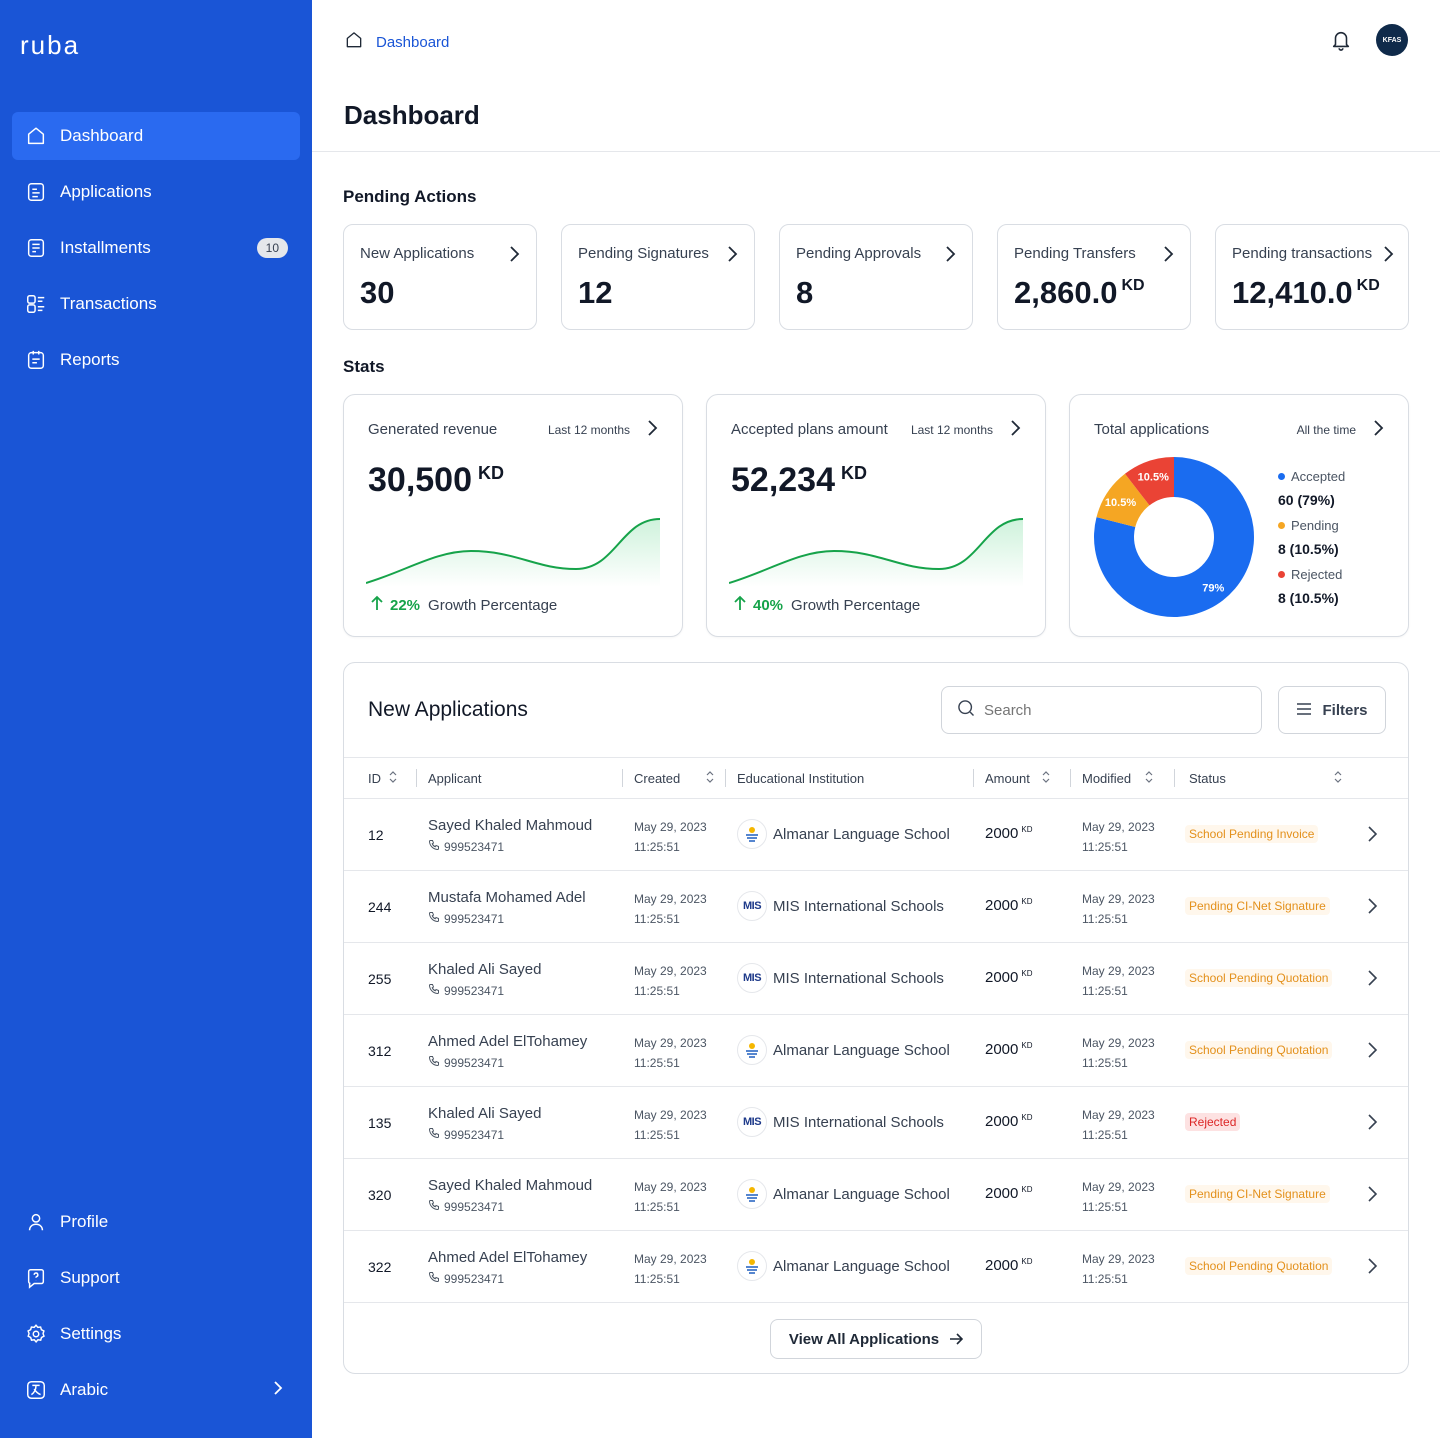  Describe the element at coordinates (1311, 476) in the screenshot. I see `legend-item-accepted: Accepted` at that location.